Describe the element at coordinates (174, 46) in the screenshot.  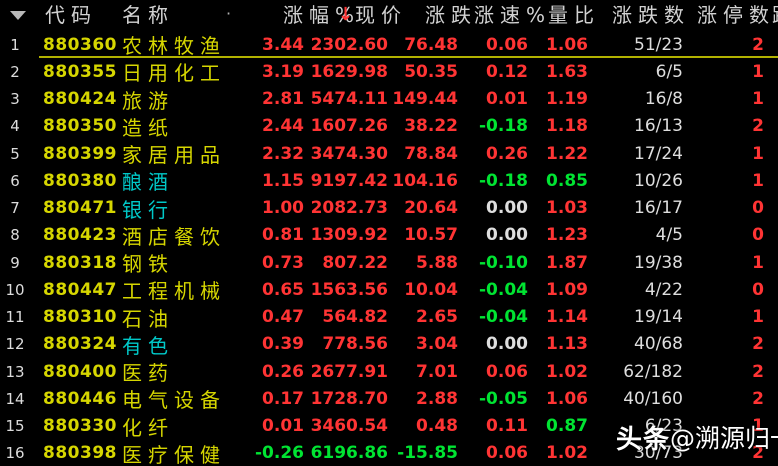
I see `sector-name: 农林牧渔` at that location.